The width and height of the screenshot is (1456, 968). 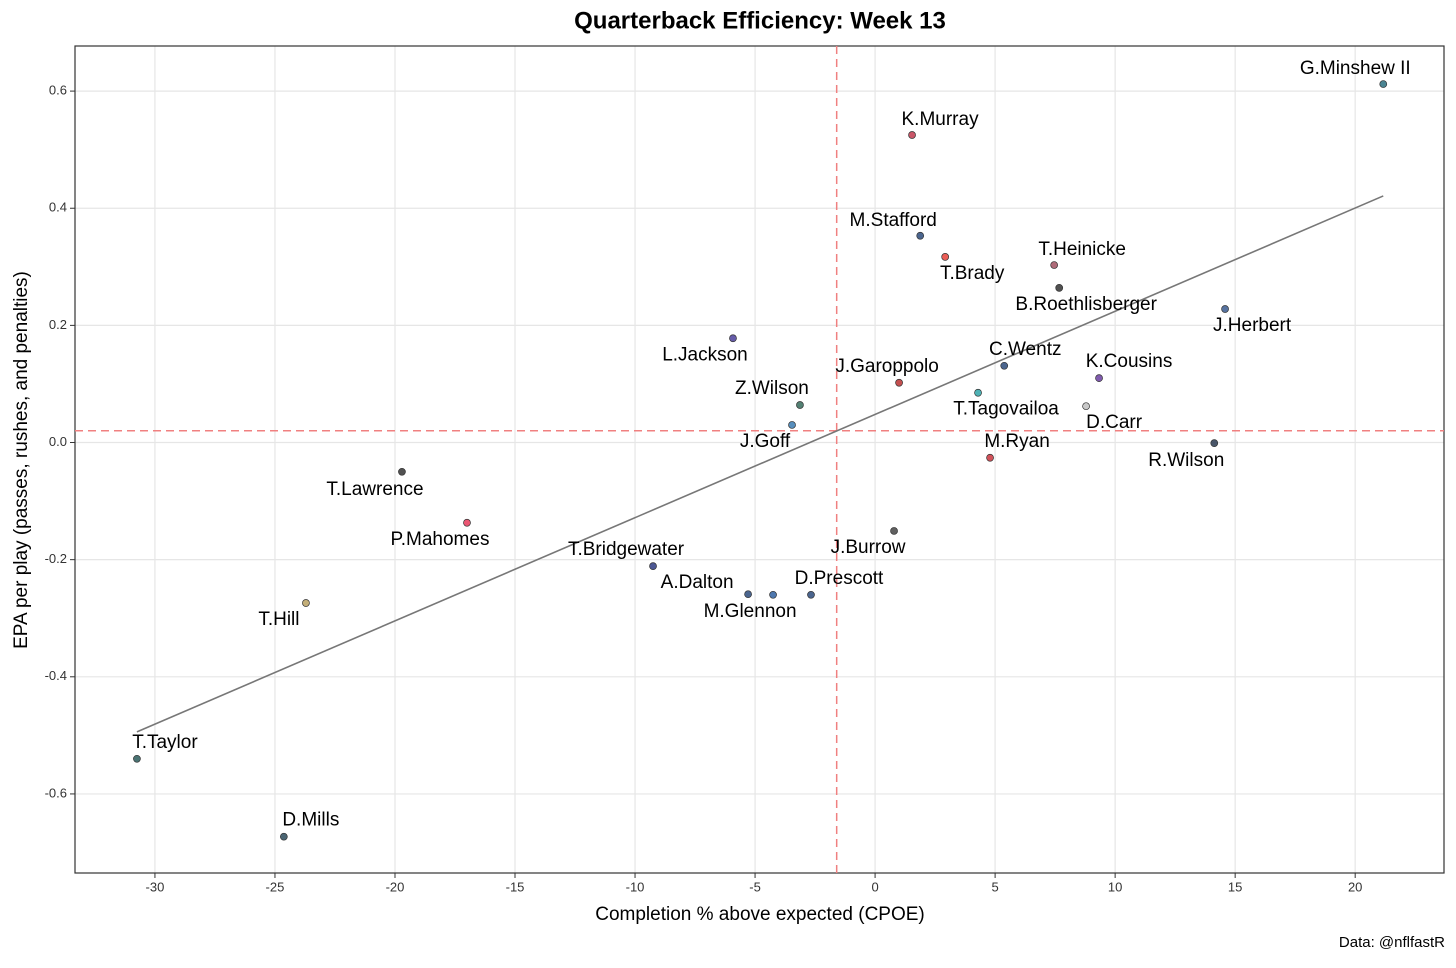 What do you see at coordinates (165, 742) in the screenshot?
I see `point-label: T.Taylor` at bounding box center [165, 742].